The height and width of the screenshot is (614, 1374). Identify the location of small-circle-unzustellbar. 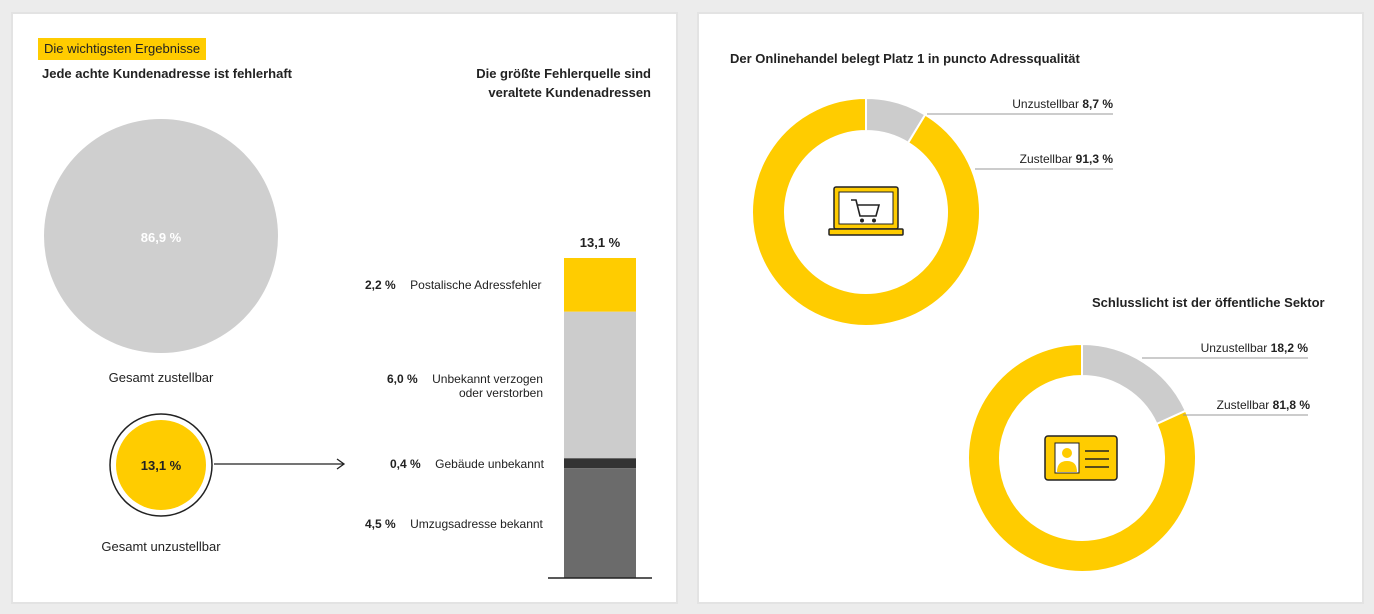
(161, 465).